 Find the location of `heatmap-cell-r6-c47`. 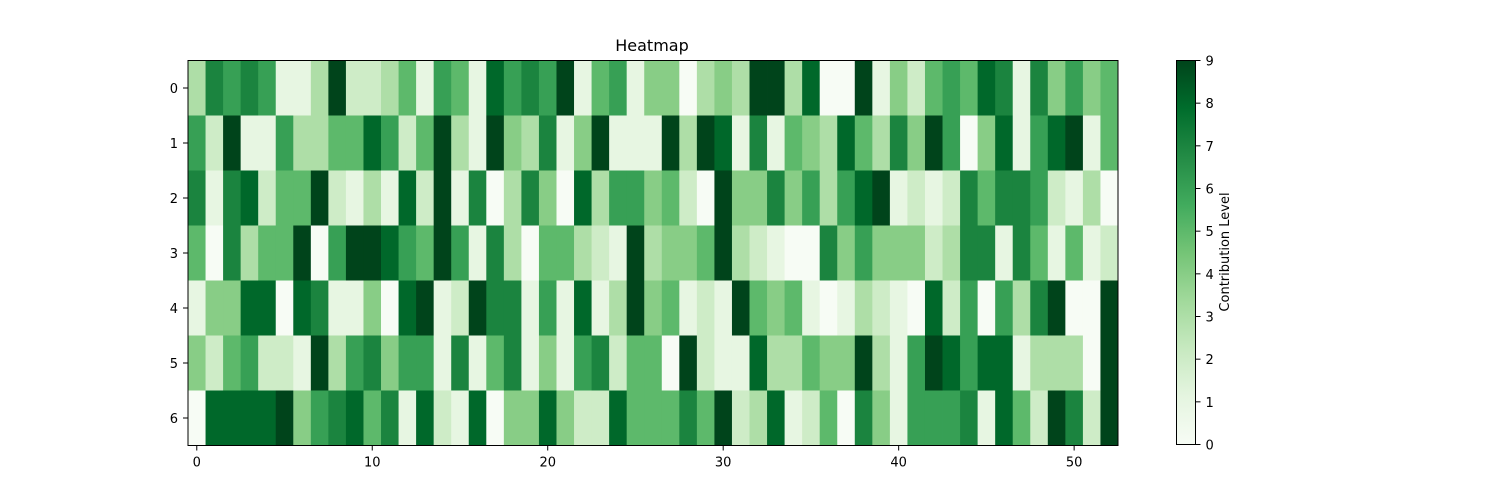

heatmap-cell-r6-c47 is located at coordinates (1021, 418).